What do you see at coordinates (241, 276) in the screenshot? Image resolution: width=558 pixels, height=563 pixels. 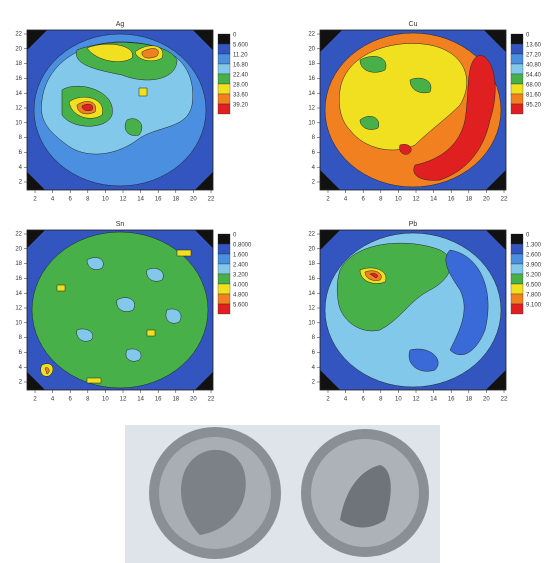 I see `legend-label: 3.200` at bounding box center [241, 276].